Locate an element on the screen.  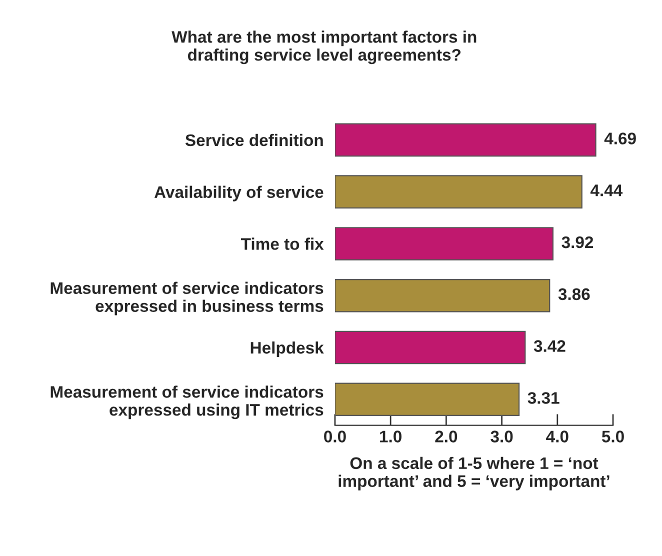
data-label: 3.92 is located at coordinates (578, 242).